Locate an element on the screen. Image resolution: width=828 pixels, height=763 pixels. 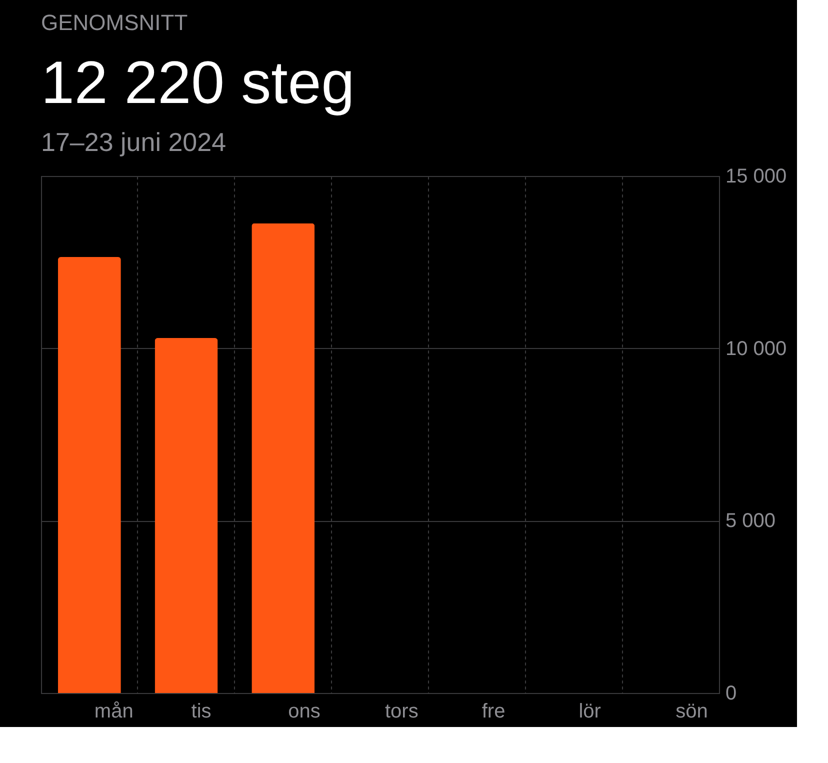
y-tick-label: 15 000 is located at coordinates (756, 177).